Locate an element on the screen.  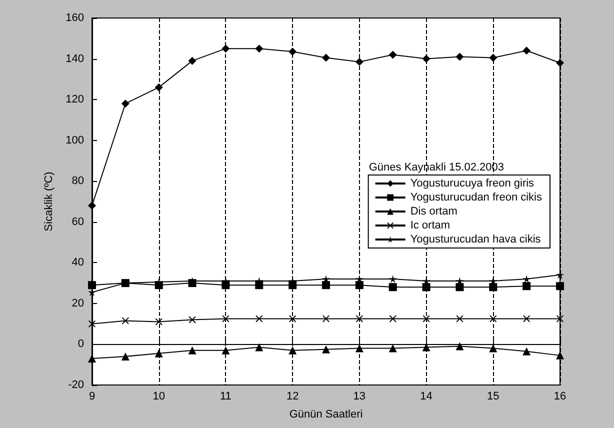
legend-label: Yogusturucudan hava cikis is located at coordinates (476, 240).